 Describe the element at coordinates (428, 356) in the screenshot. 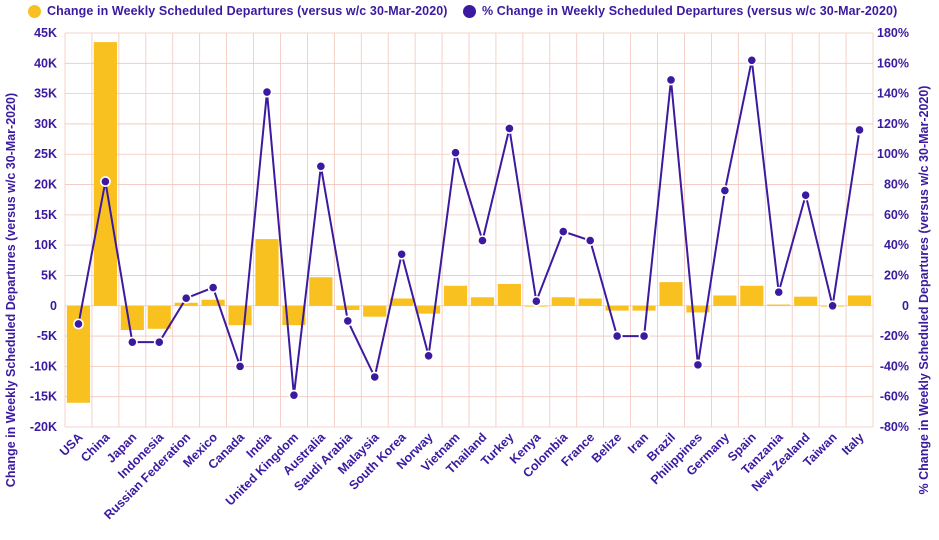

I see `line-point-norway` at that location.